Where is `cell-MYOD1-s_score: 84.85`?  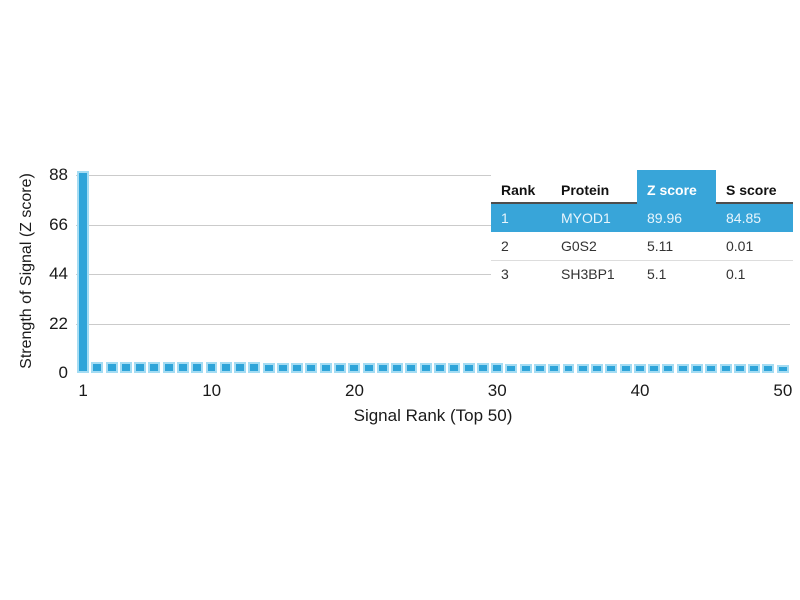
cell-MYOD1-s_score: 84.85 is located at coordinates (744, 218).